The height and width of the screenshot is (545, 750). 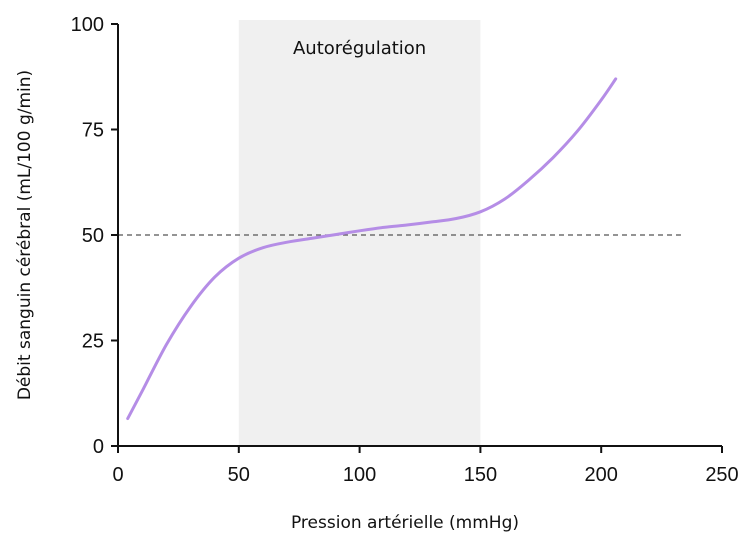 I want to click on x-tick-label: 250, so click(x=721, y=475).